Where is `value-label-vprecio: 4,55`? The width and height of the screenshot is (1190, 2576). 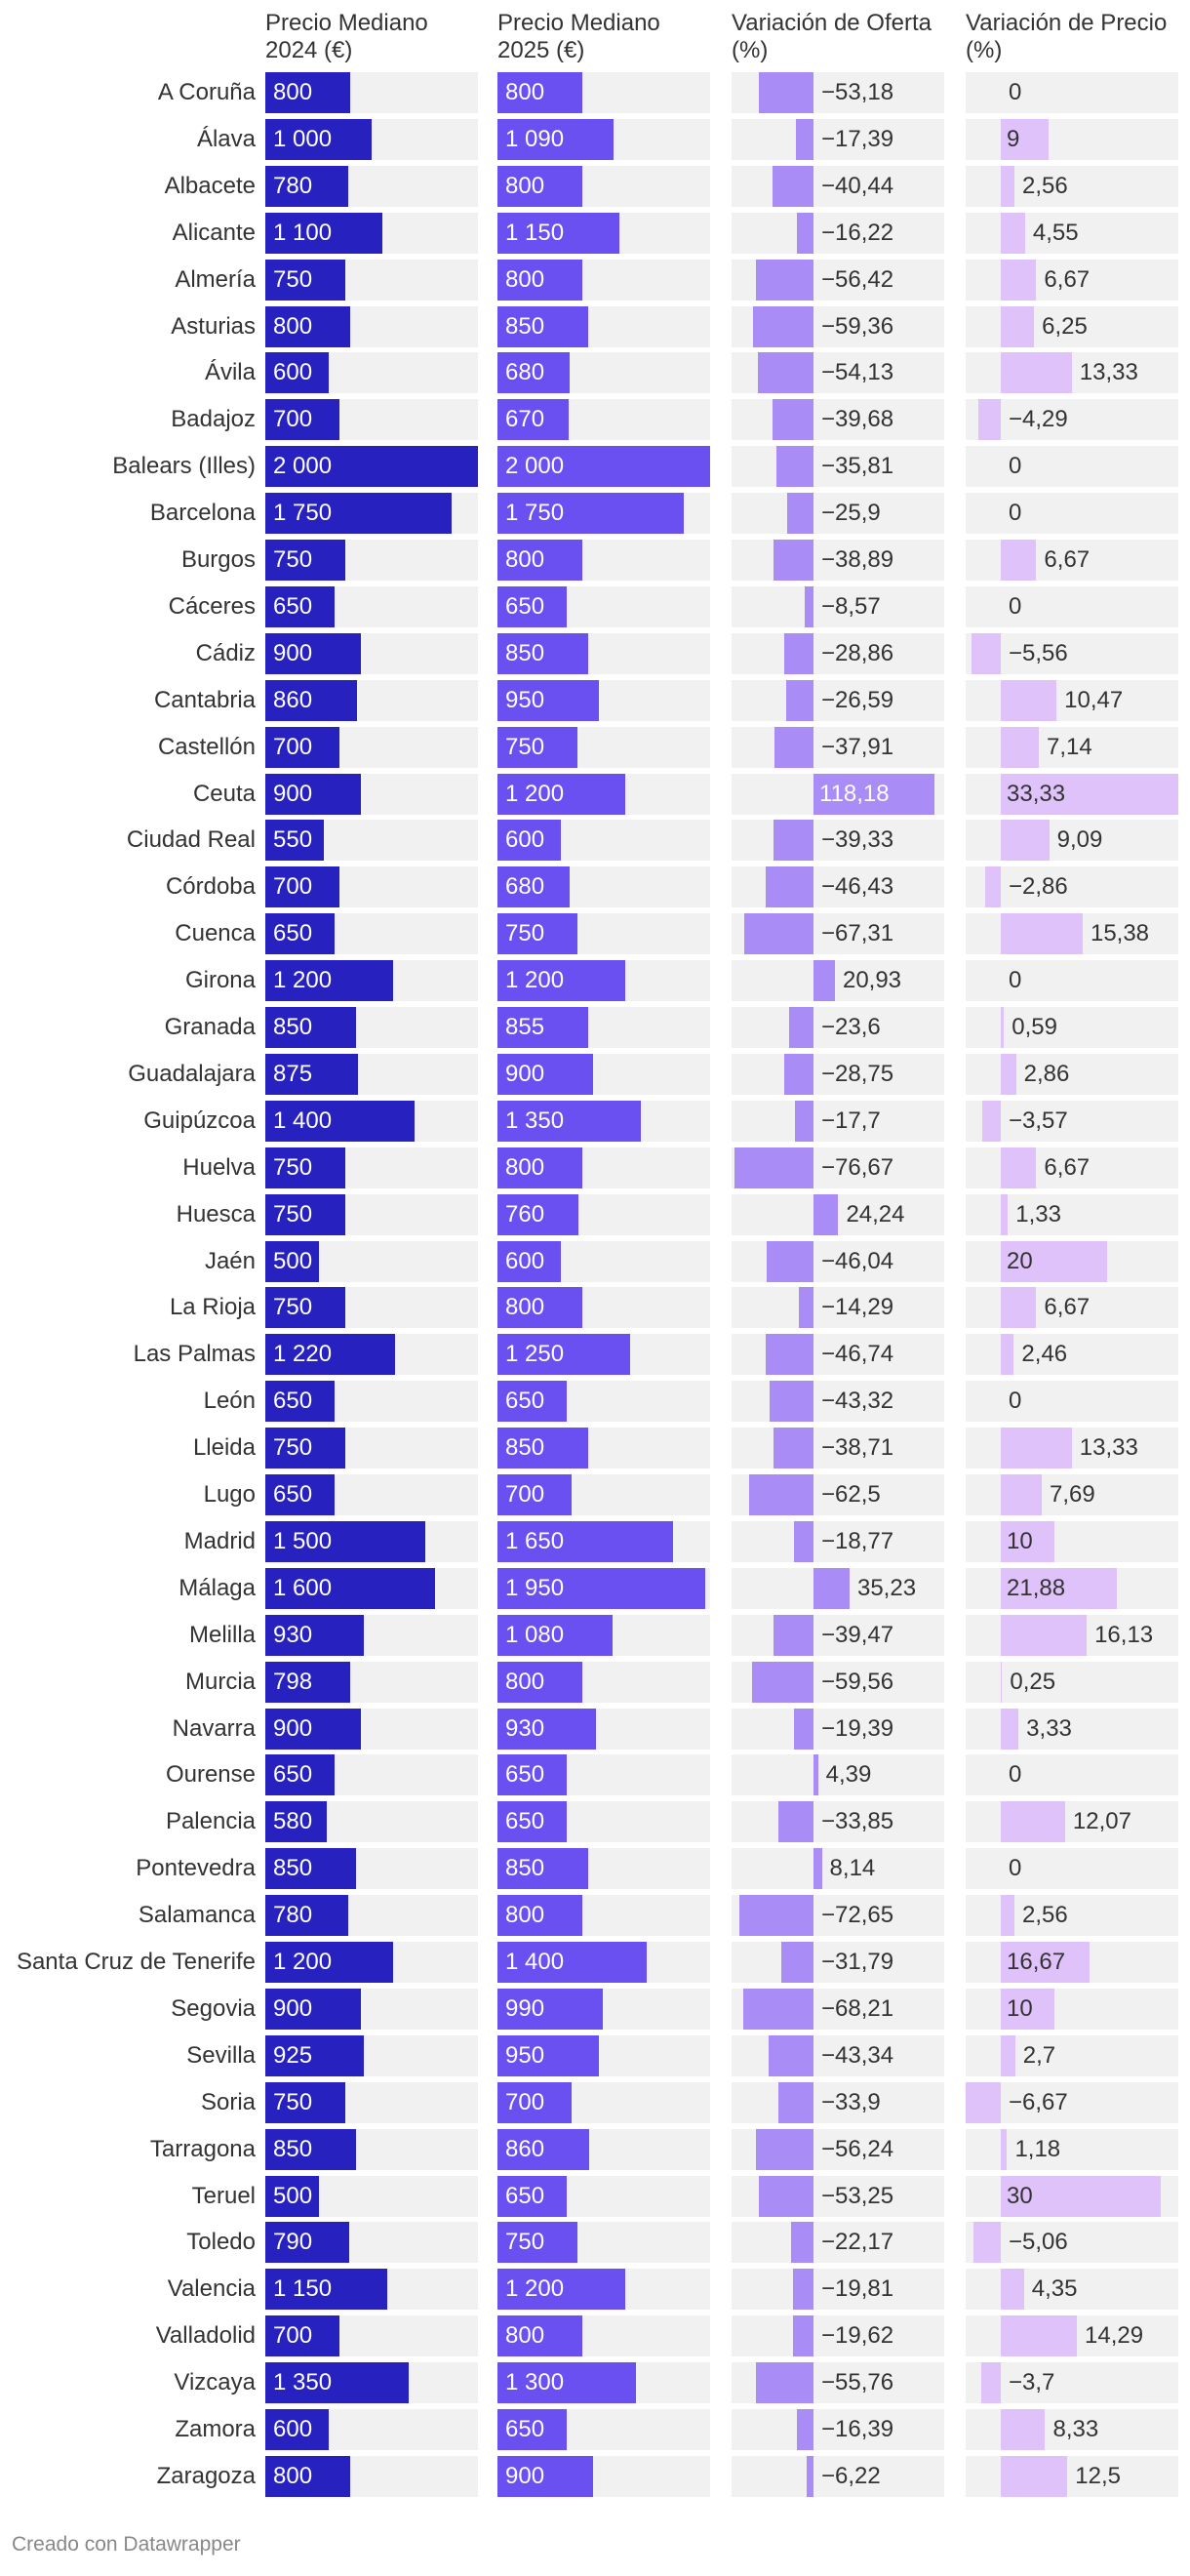
value-label-vprecio: 4,55 is located at coordinates (1055, 233).